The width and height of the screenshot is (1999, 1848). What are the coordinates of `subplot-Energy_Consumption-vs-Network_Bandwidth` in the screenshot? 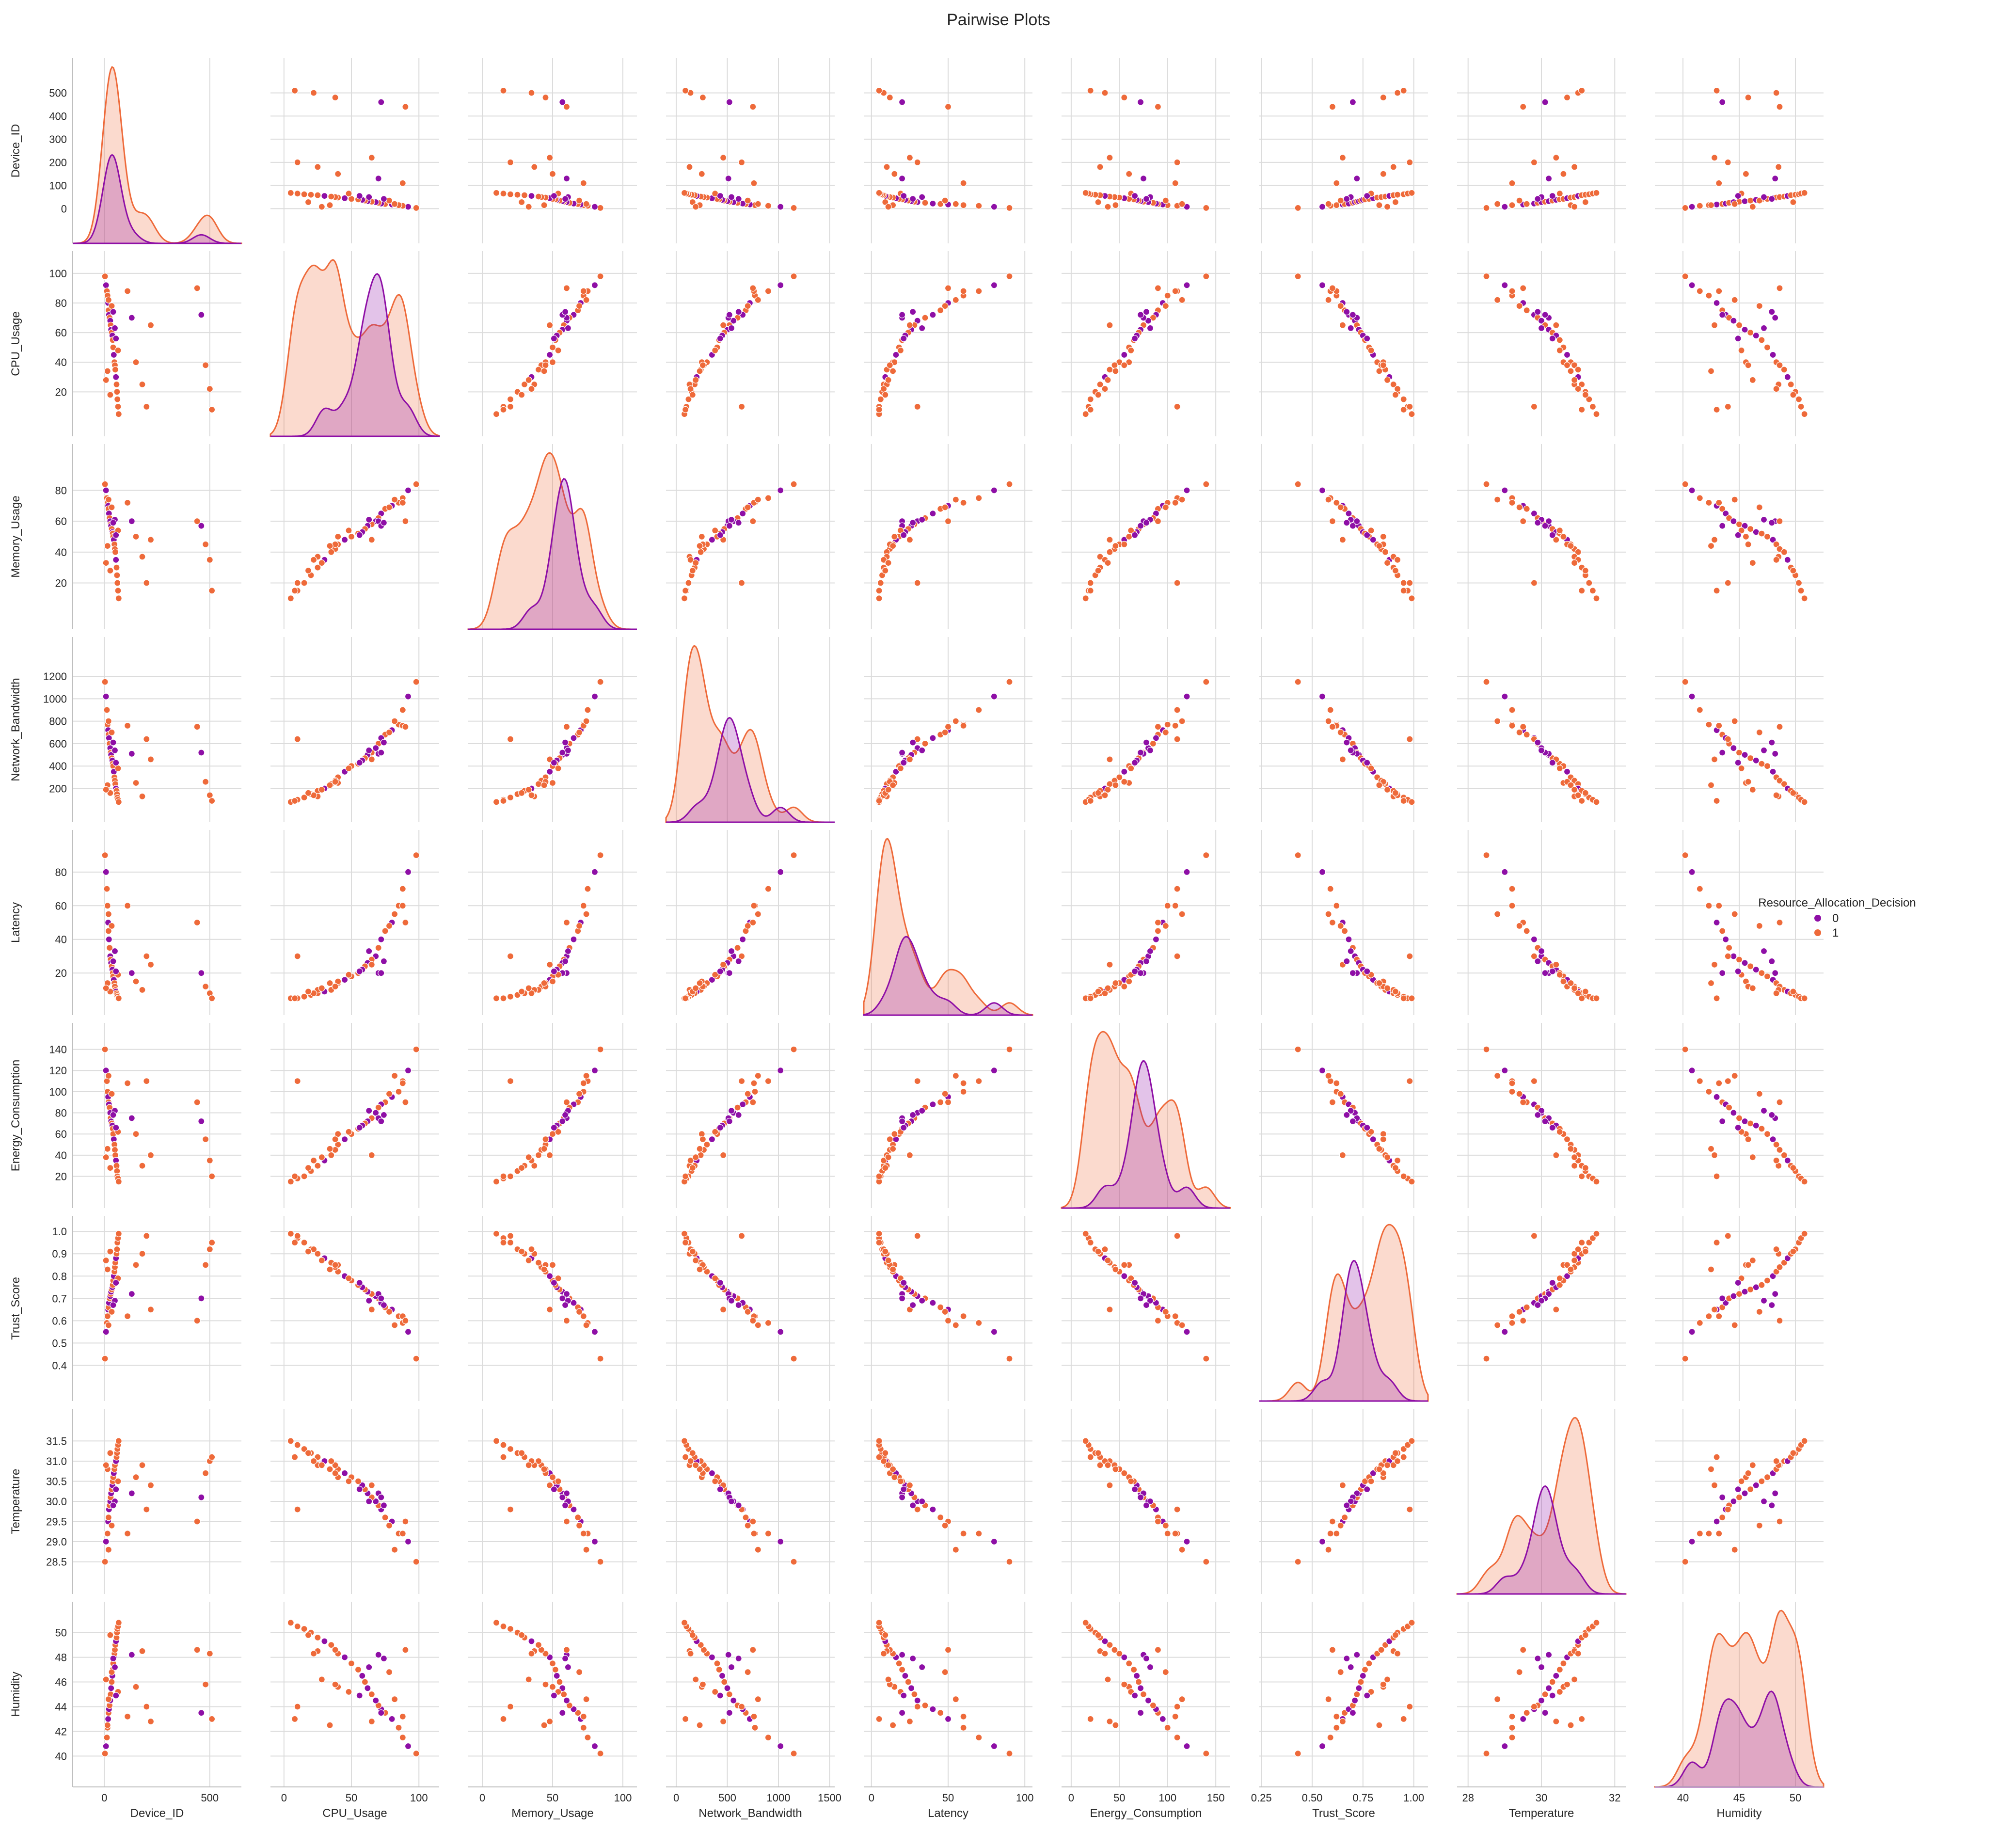 It's located at (751, 1115).